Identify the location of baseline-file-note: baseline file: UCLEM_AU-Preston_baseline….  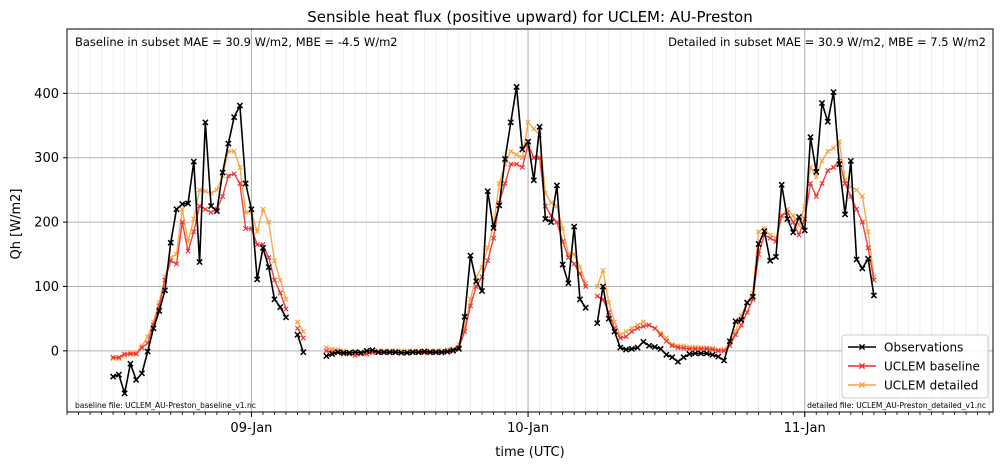
(165, 405).